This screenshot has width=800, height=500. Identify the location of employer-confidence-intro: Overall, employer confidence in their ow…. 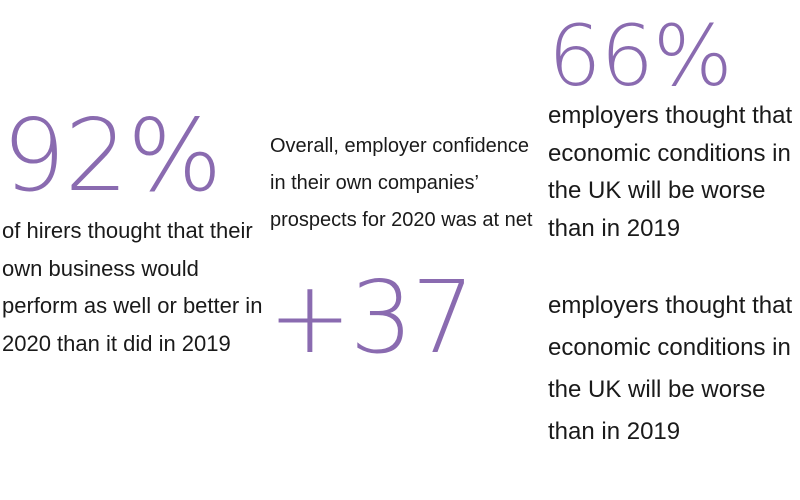
(401, 183).